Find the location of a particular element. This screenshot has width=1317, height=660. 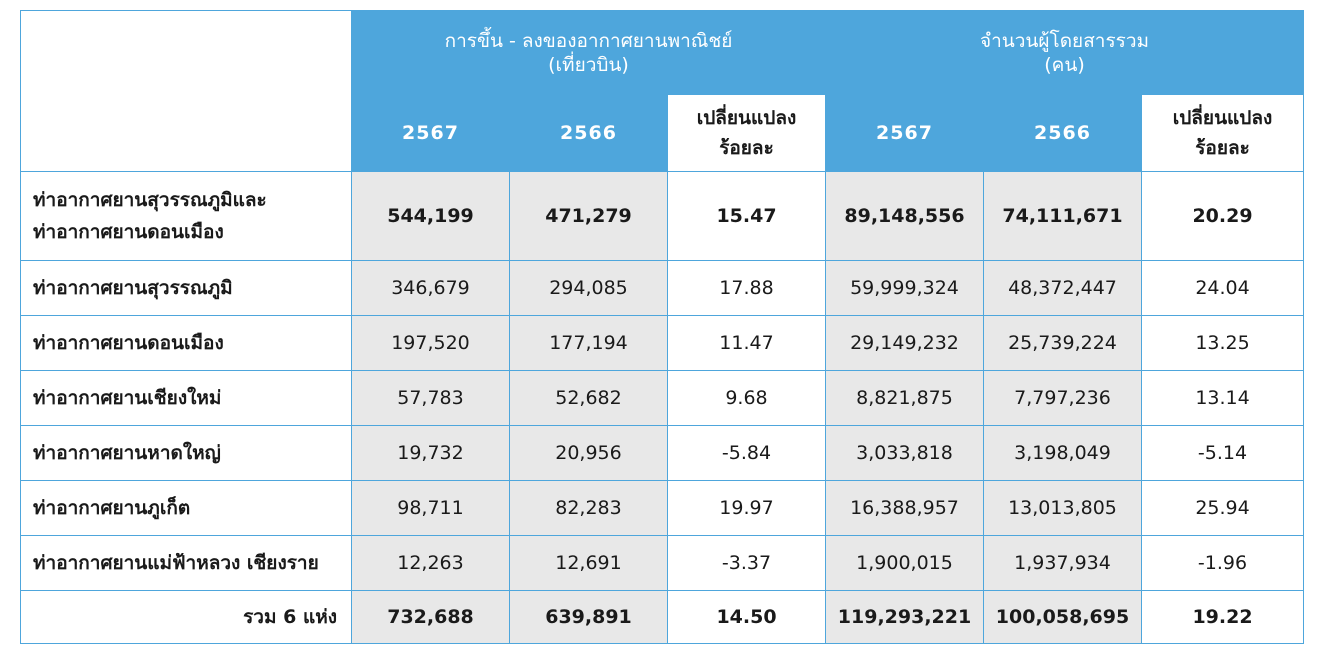

flights-2567-cell: 57,783 is located at coordinates (430, 398).